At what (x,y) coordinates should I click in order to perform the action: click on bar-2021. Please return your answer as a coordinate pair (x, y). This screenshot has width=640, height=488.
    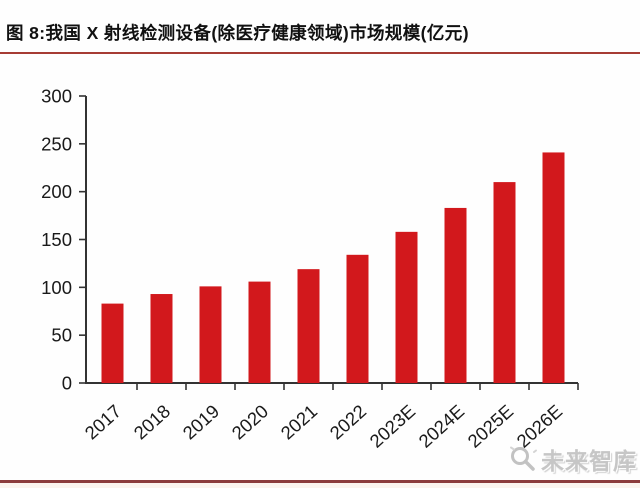
    Looking at the image, I should click on (308, 326).